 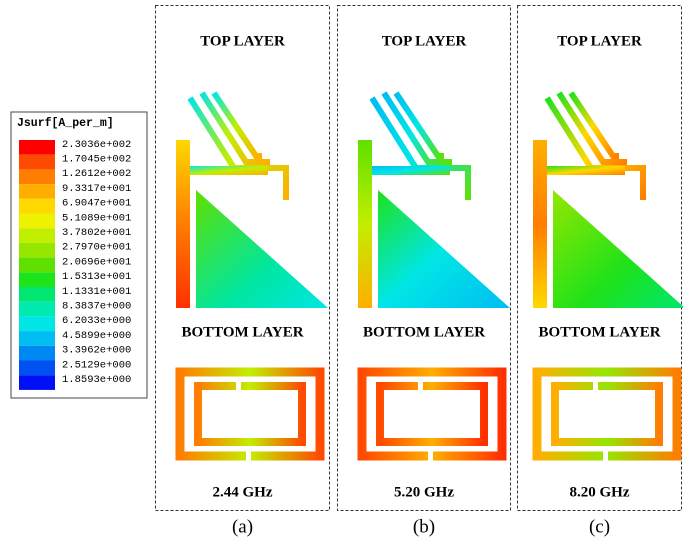 I want to click on panel-caption: (b), so click(x=424, y=526).